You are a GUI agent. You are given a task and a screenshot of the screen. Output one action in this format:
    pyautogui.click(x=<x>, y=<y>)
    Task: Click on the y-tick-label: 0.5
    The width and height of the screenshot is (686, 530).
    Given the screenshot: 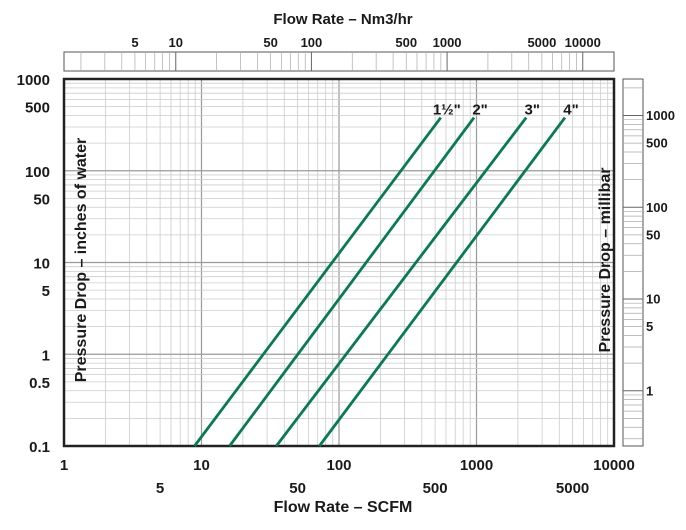 What is the action you would take?
    pyautogui.click(x=39, y=383)
    